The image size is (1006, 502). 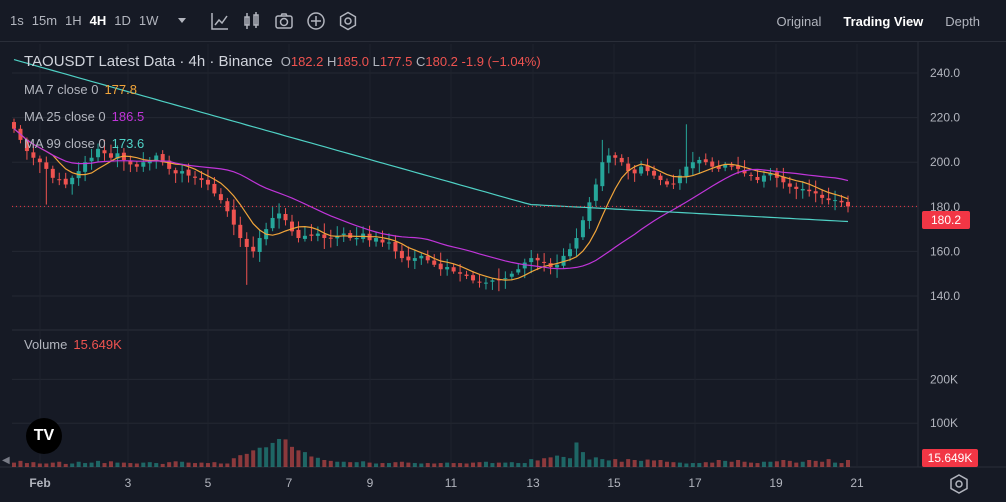 What do you see at coordinates (799, 21) in the screenshot?
I see `tab-original: Original` at bounding box center [799, 21].